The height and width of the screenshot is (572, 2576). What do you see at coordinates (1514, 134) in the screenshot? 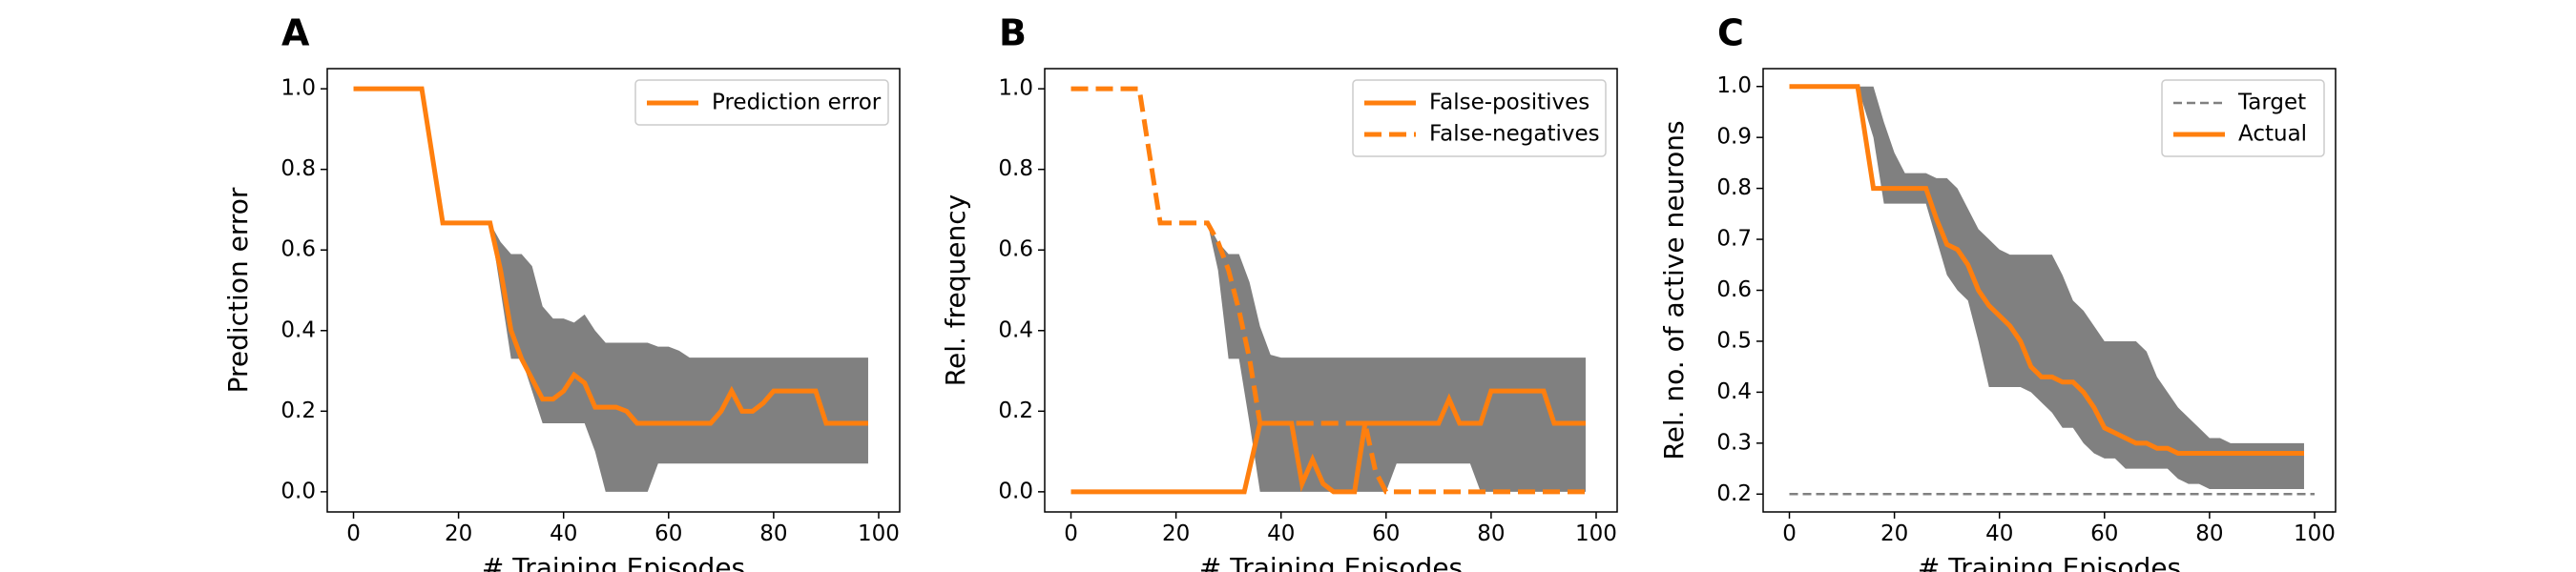
I see `legend-label: False-negatives` at bounding box center [1514, 134].